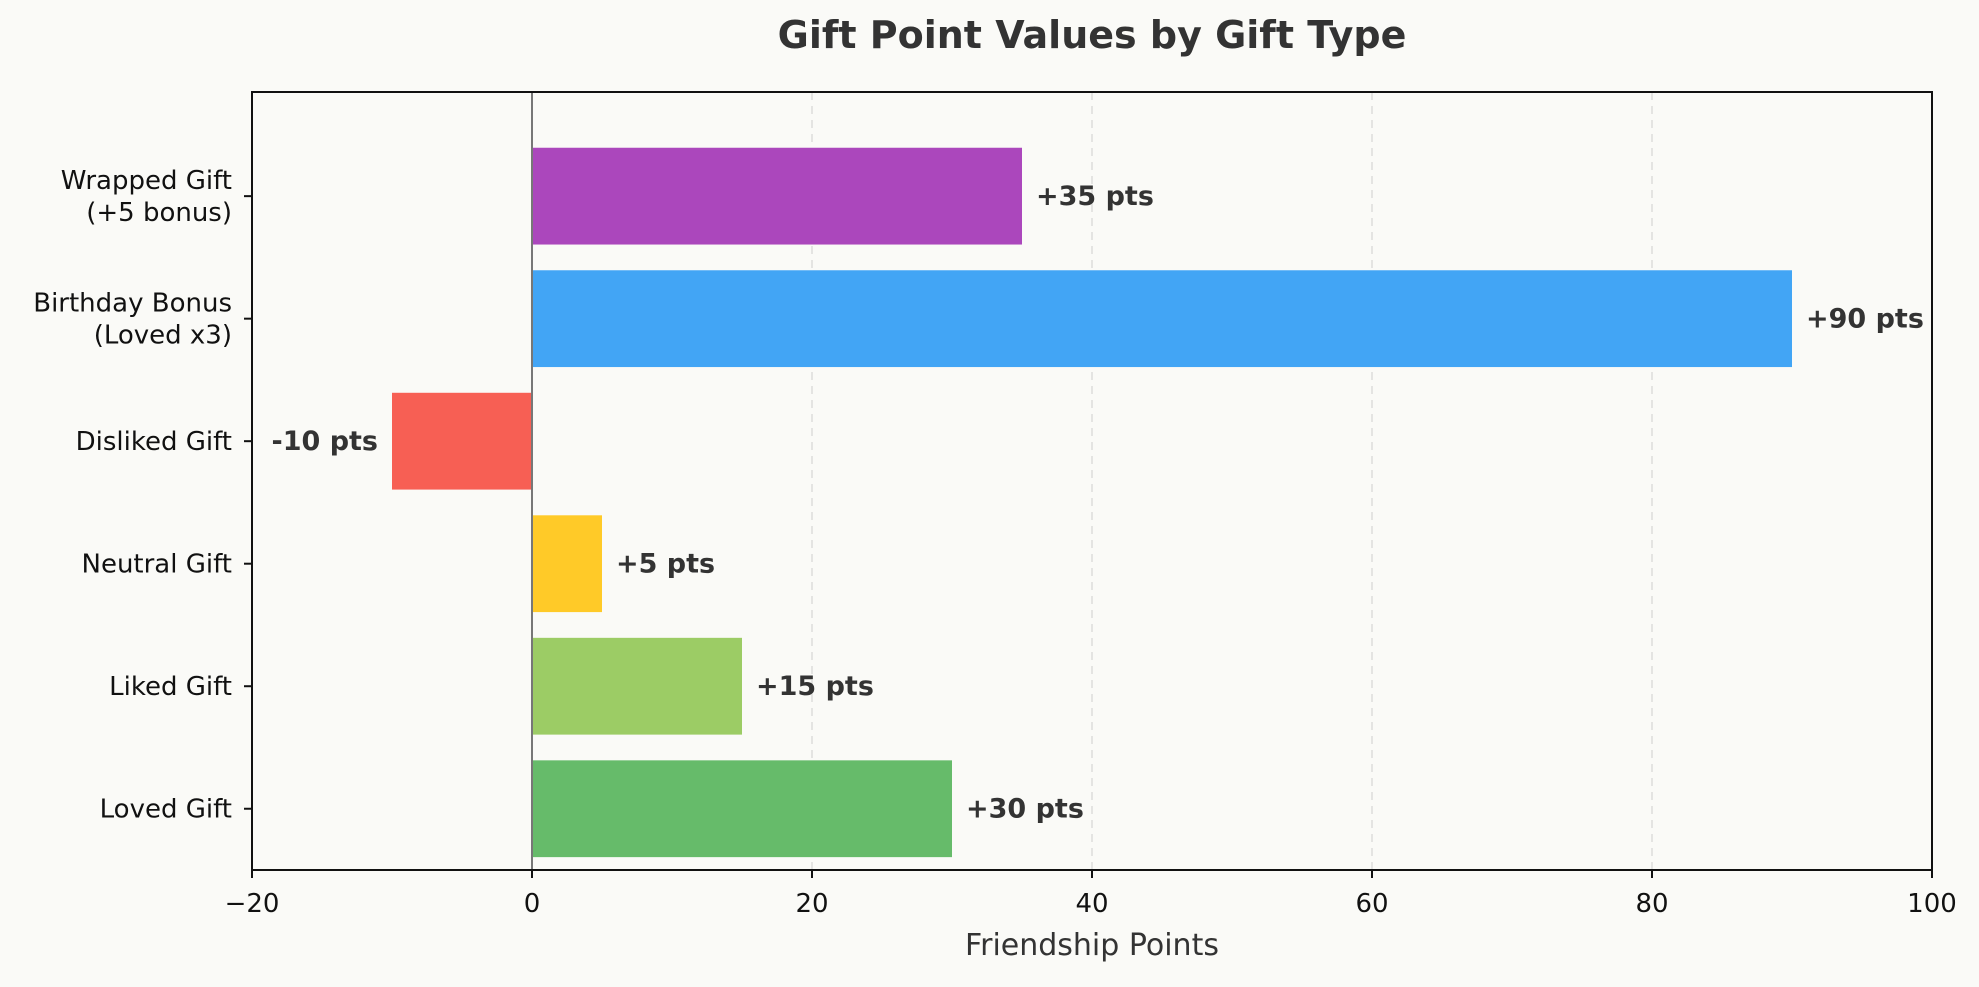 The width and height of the screenshot is (1979, 987). What do you see at coordinates (154, 442) in the screenshot?
I see `y-tick-label-2: Disliked Gift` at bounding box center [154, 442].